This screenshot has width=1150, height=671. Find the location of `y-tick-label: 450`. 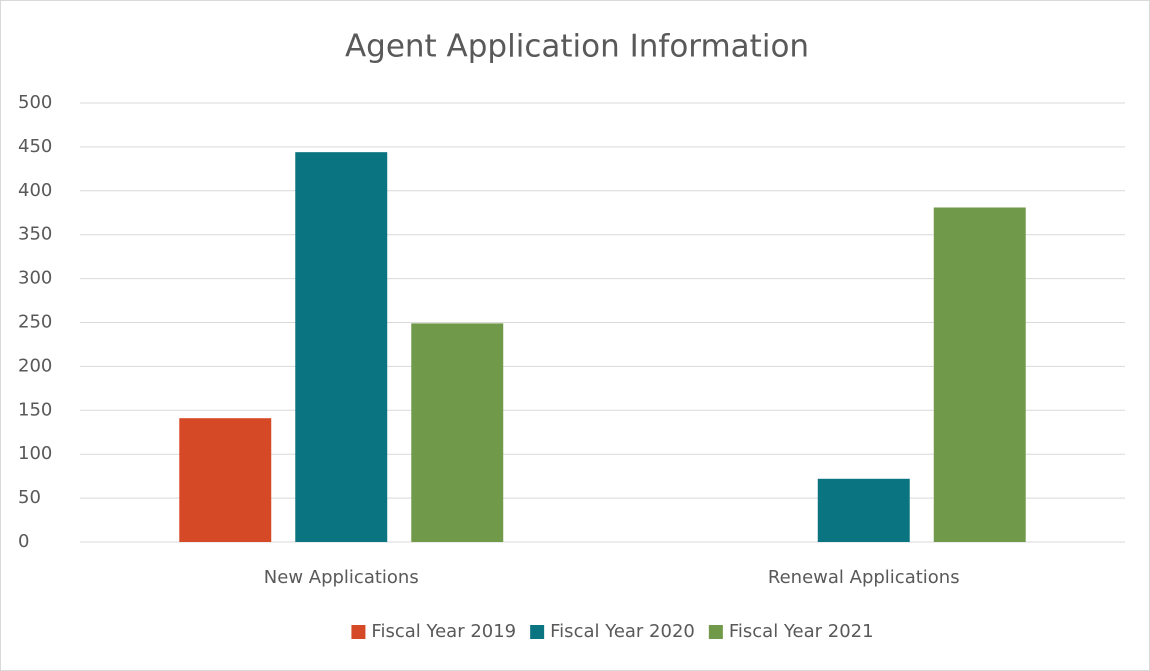

y-tick-label: 450 is located at coordinates (35, 146).